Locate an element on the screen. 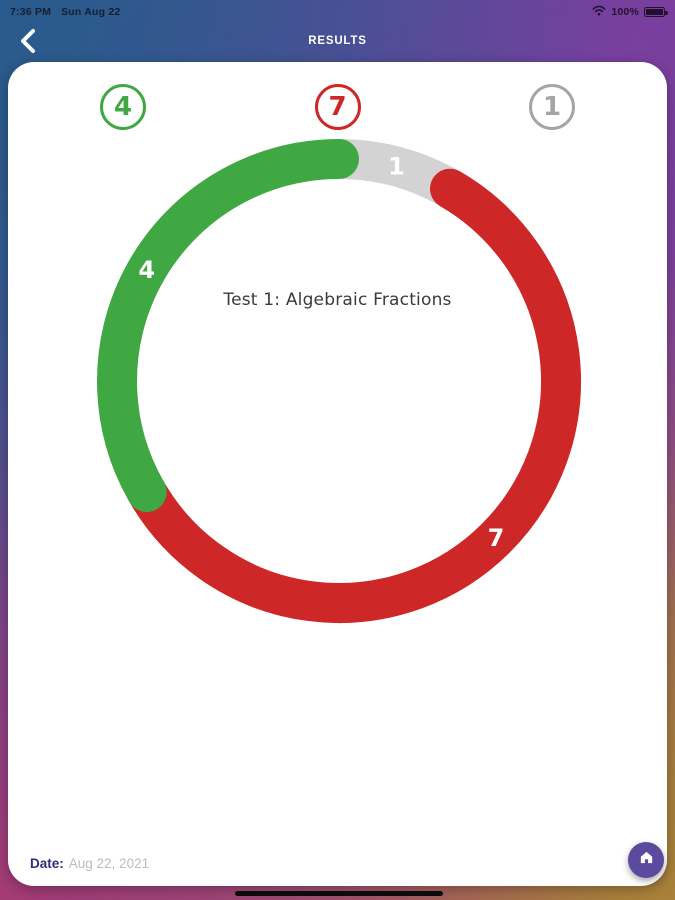  red-stat-value: 7 is located at coordinates (337, 107).